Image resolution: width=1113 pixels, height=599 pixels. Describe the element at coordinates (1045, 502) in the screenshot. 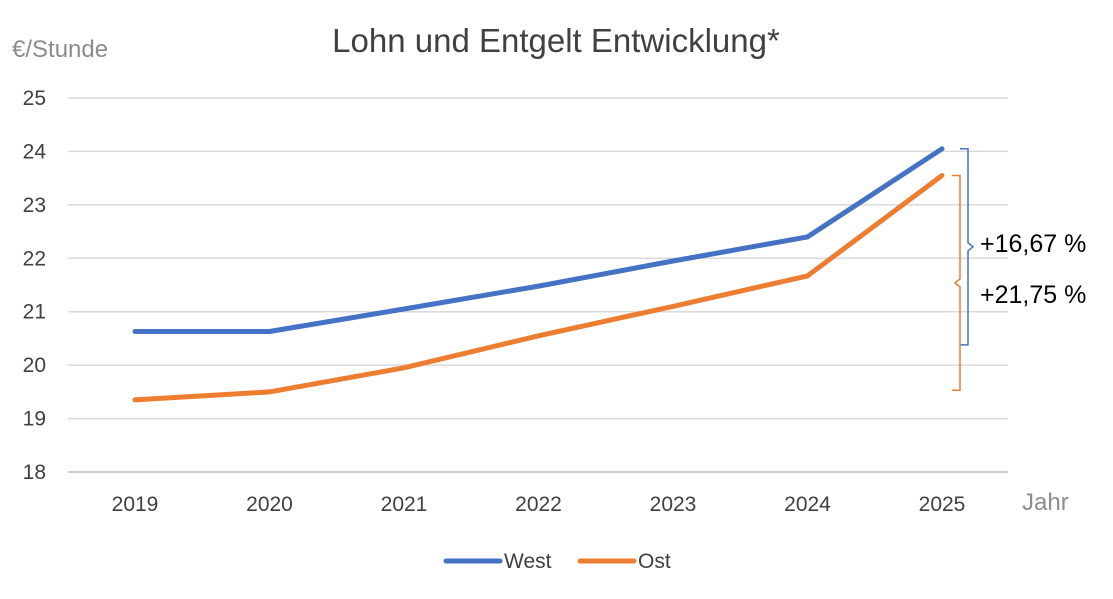

I see `x-axis-title: Jahr` at that location.